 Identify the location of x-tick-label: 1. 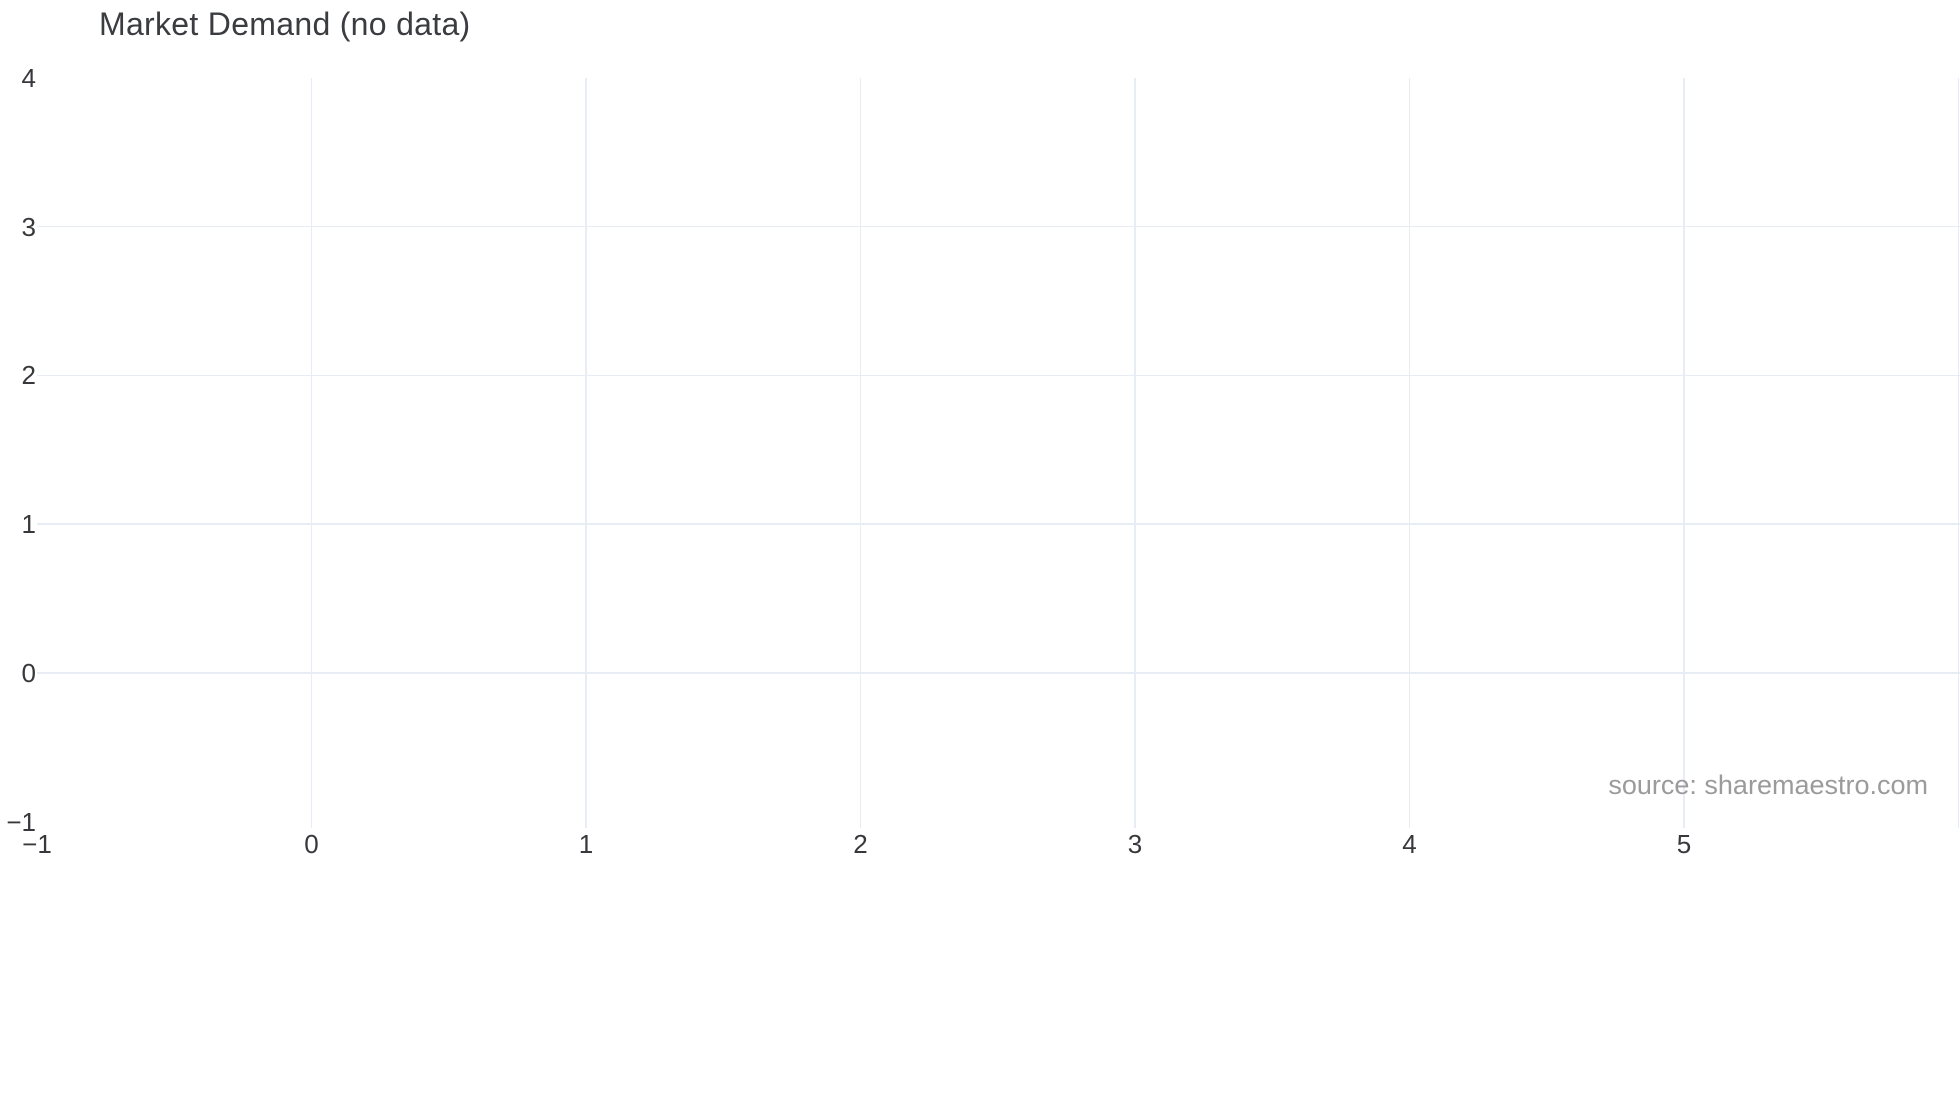
(586, 844).